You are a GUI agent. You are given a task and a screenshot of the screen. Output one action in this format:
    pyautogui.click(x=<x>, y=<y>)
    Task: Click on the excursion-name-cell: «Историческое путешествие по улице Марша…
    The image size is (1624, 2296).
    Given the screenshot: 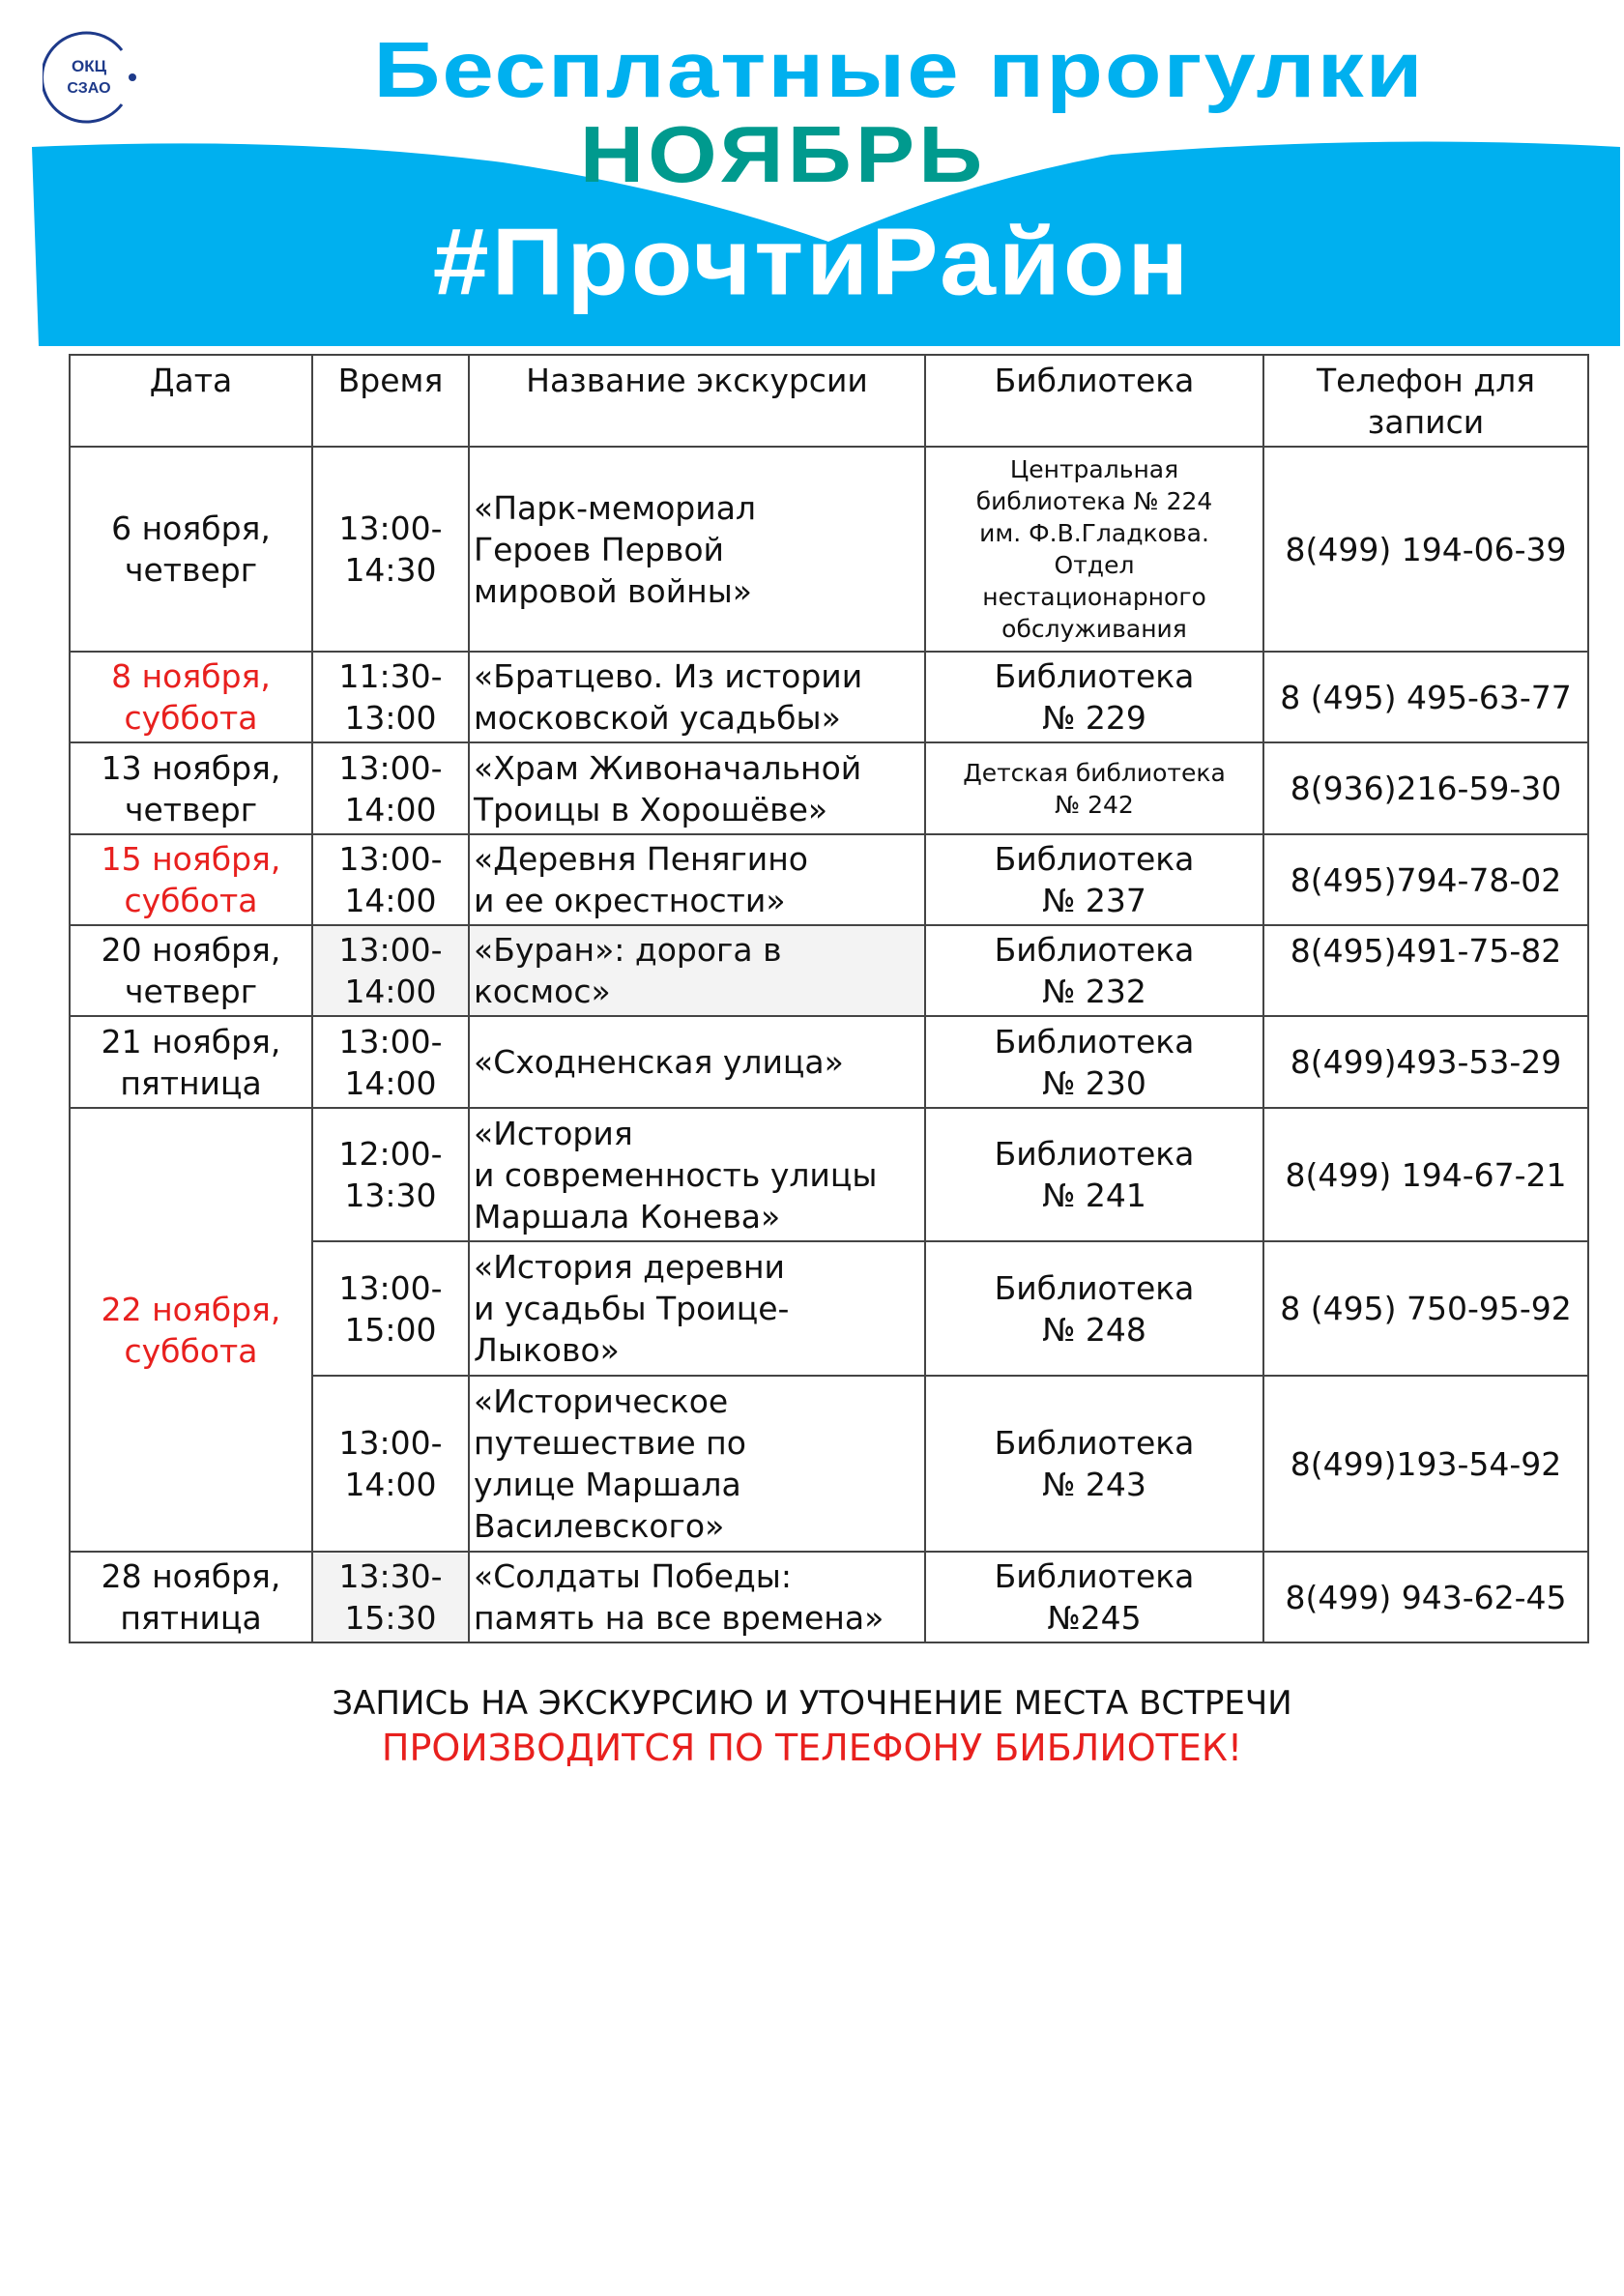 What is the action you would take?
    pyautogui.click(x=697, y=1464)
    